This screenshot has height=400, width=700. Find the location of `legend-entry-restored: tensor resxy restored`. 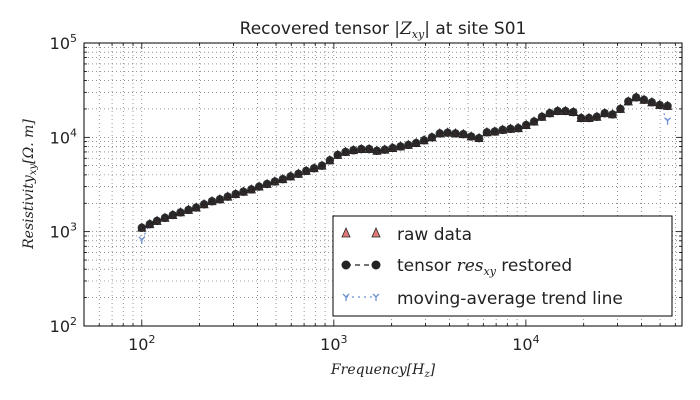

legend-entry-restored: tensor resxy restored is located at coordinates (456, 267).